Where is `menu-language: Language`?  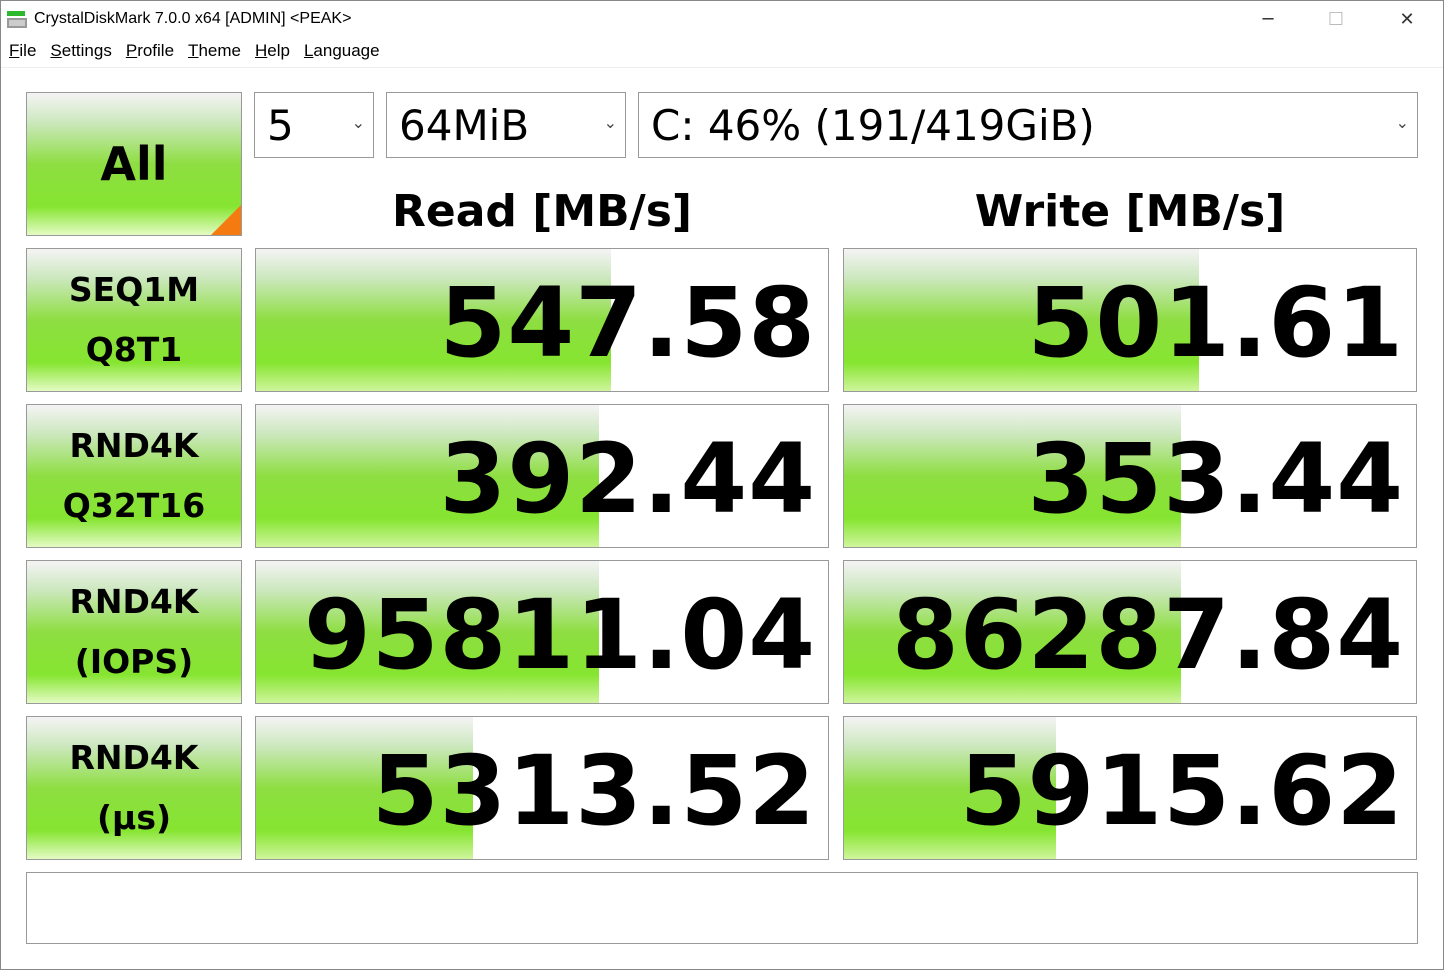
menu-language: Language is located at coordinates (341, 50).